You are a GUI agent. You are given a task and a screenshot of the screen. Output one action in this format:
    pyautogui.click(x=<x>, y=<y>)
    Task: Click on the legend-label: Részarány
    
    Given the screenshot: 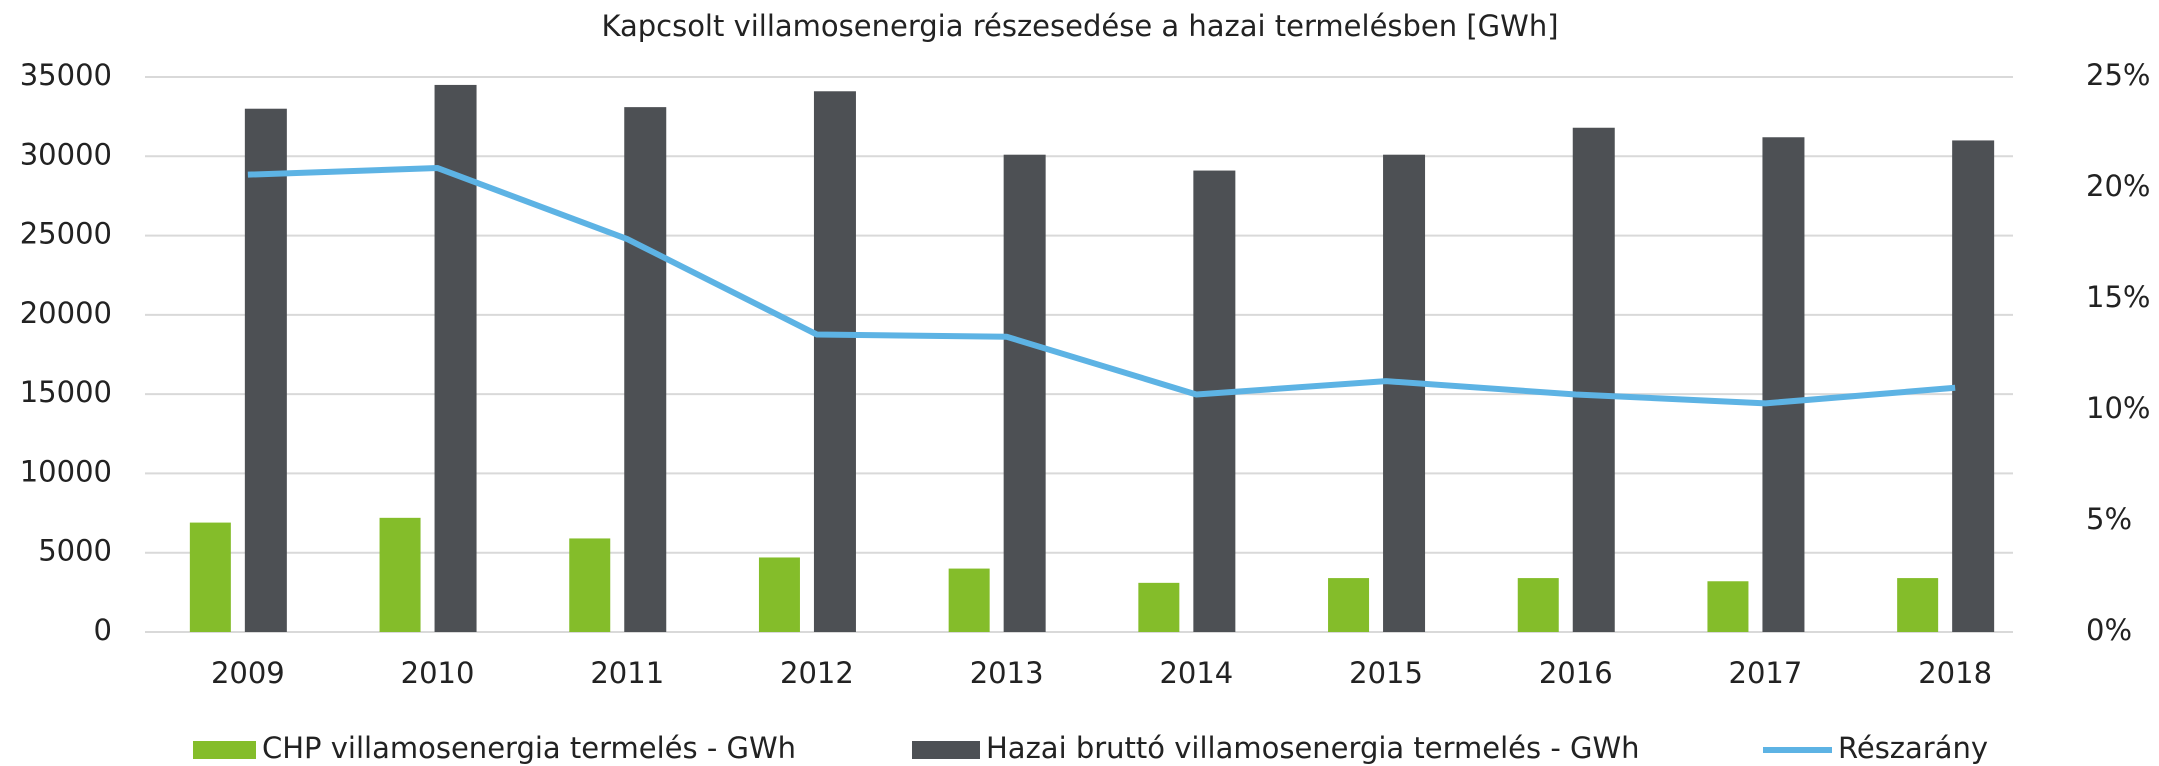 What is the action you would take?
    pyautogui.click(x=1913, y=748)
    